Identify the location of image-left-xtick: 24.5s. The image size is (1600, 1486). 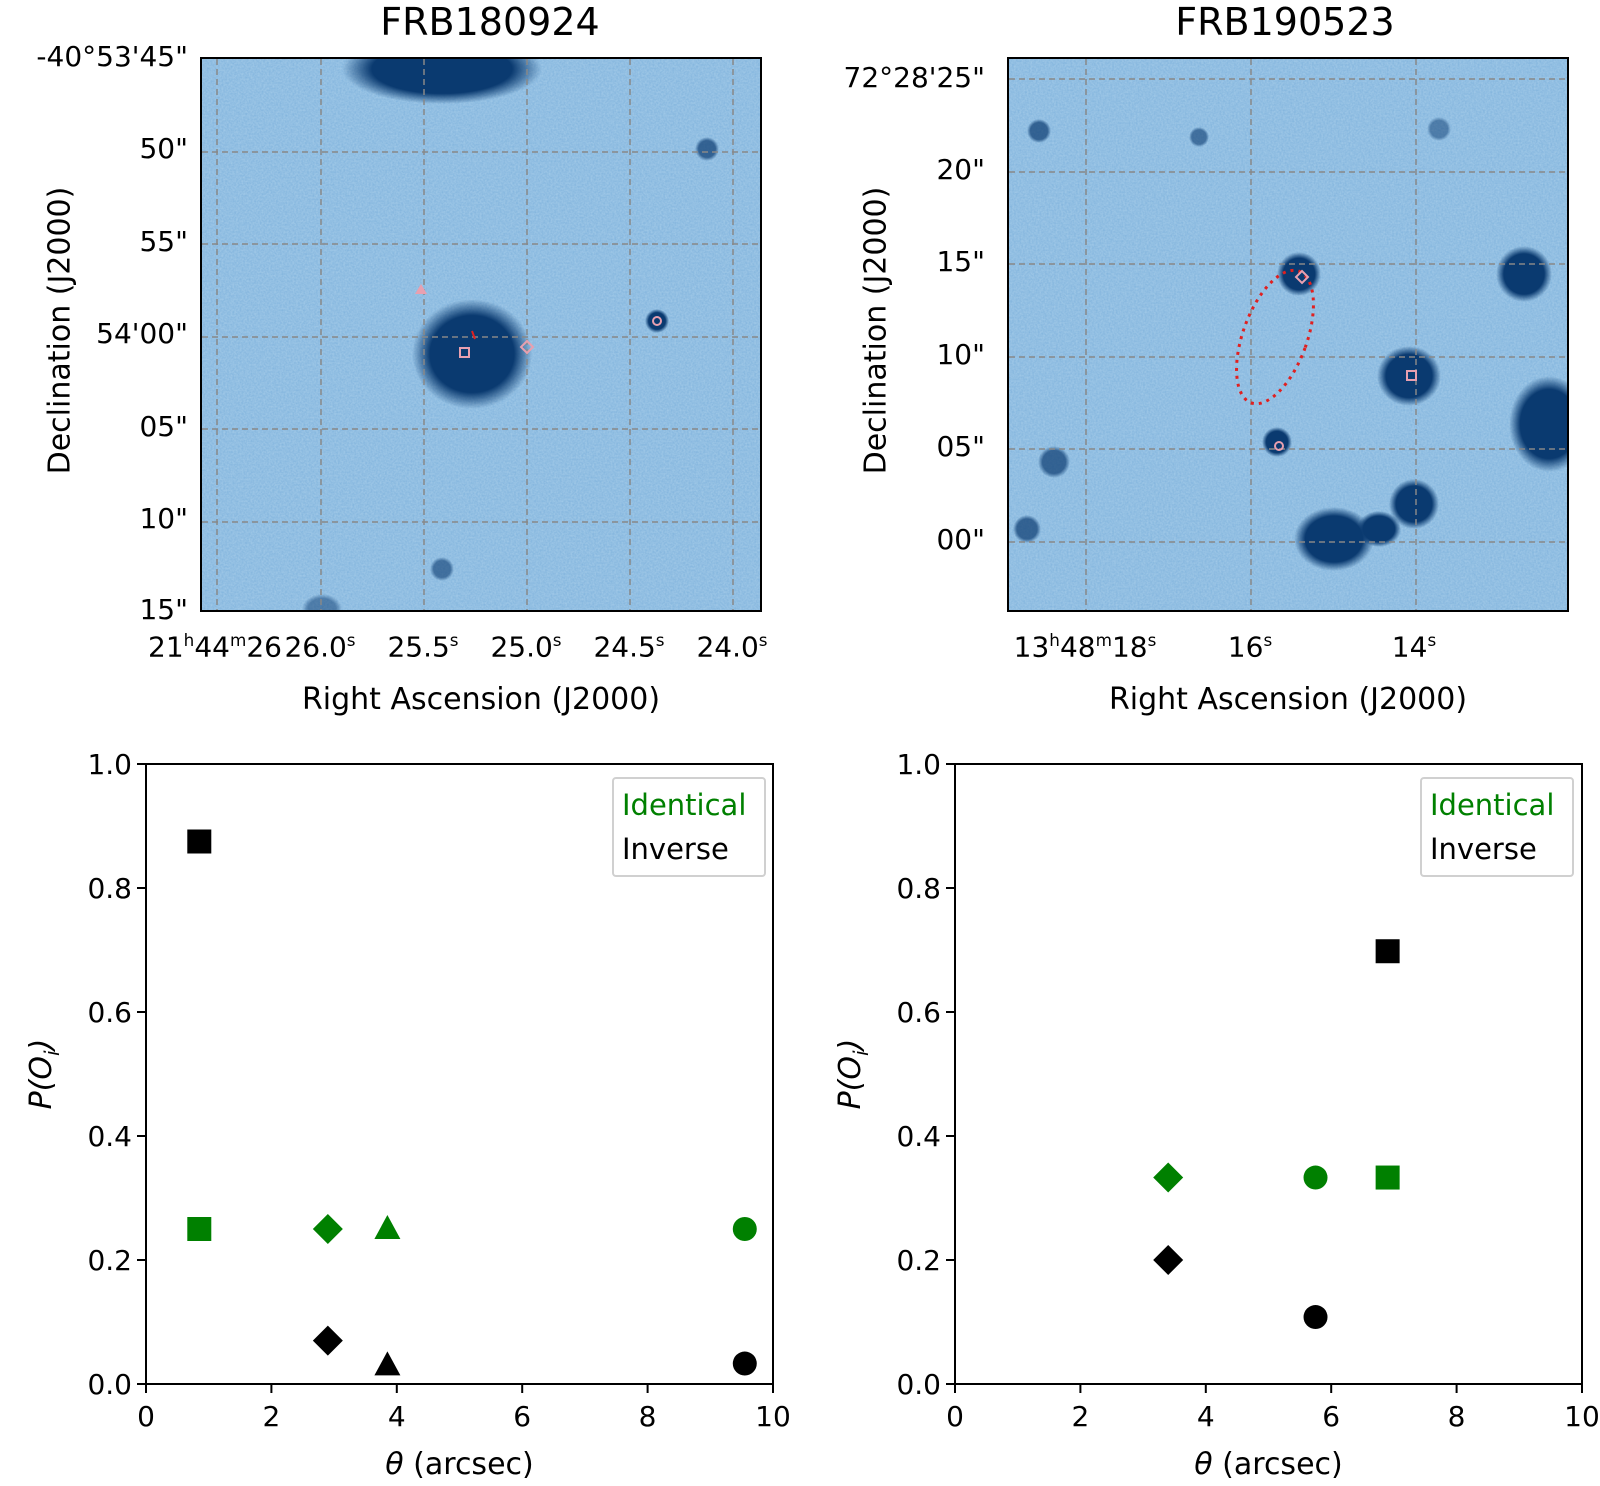
(629, 647).